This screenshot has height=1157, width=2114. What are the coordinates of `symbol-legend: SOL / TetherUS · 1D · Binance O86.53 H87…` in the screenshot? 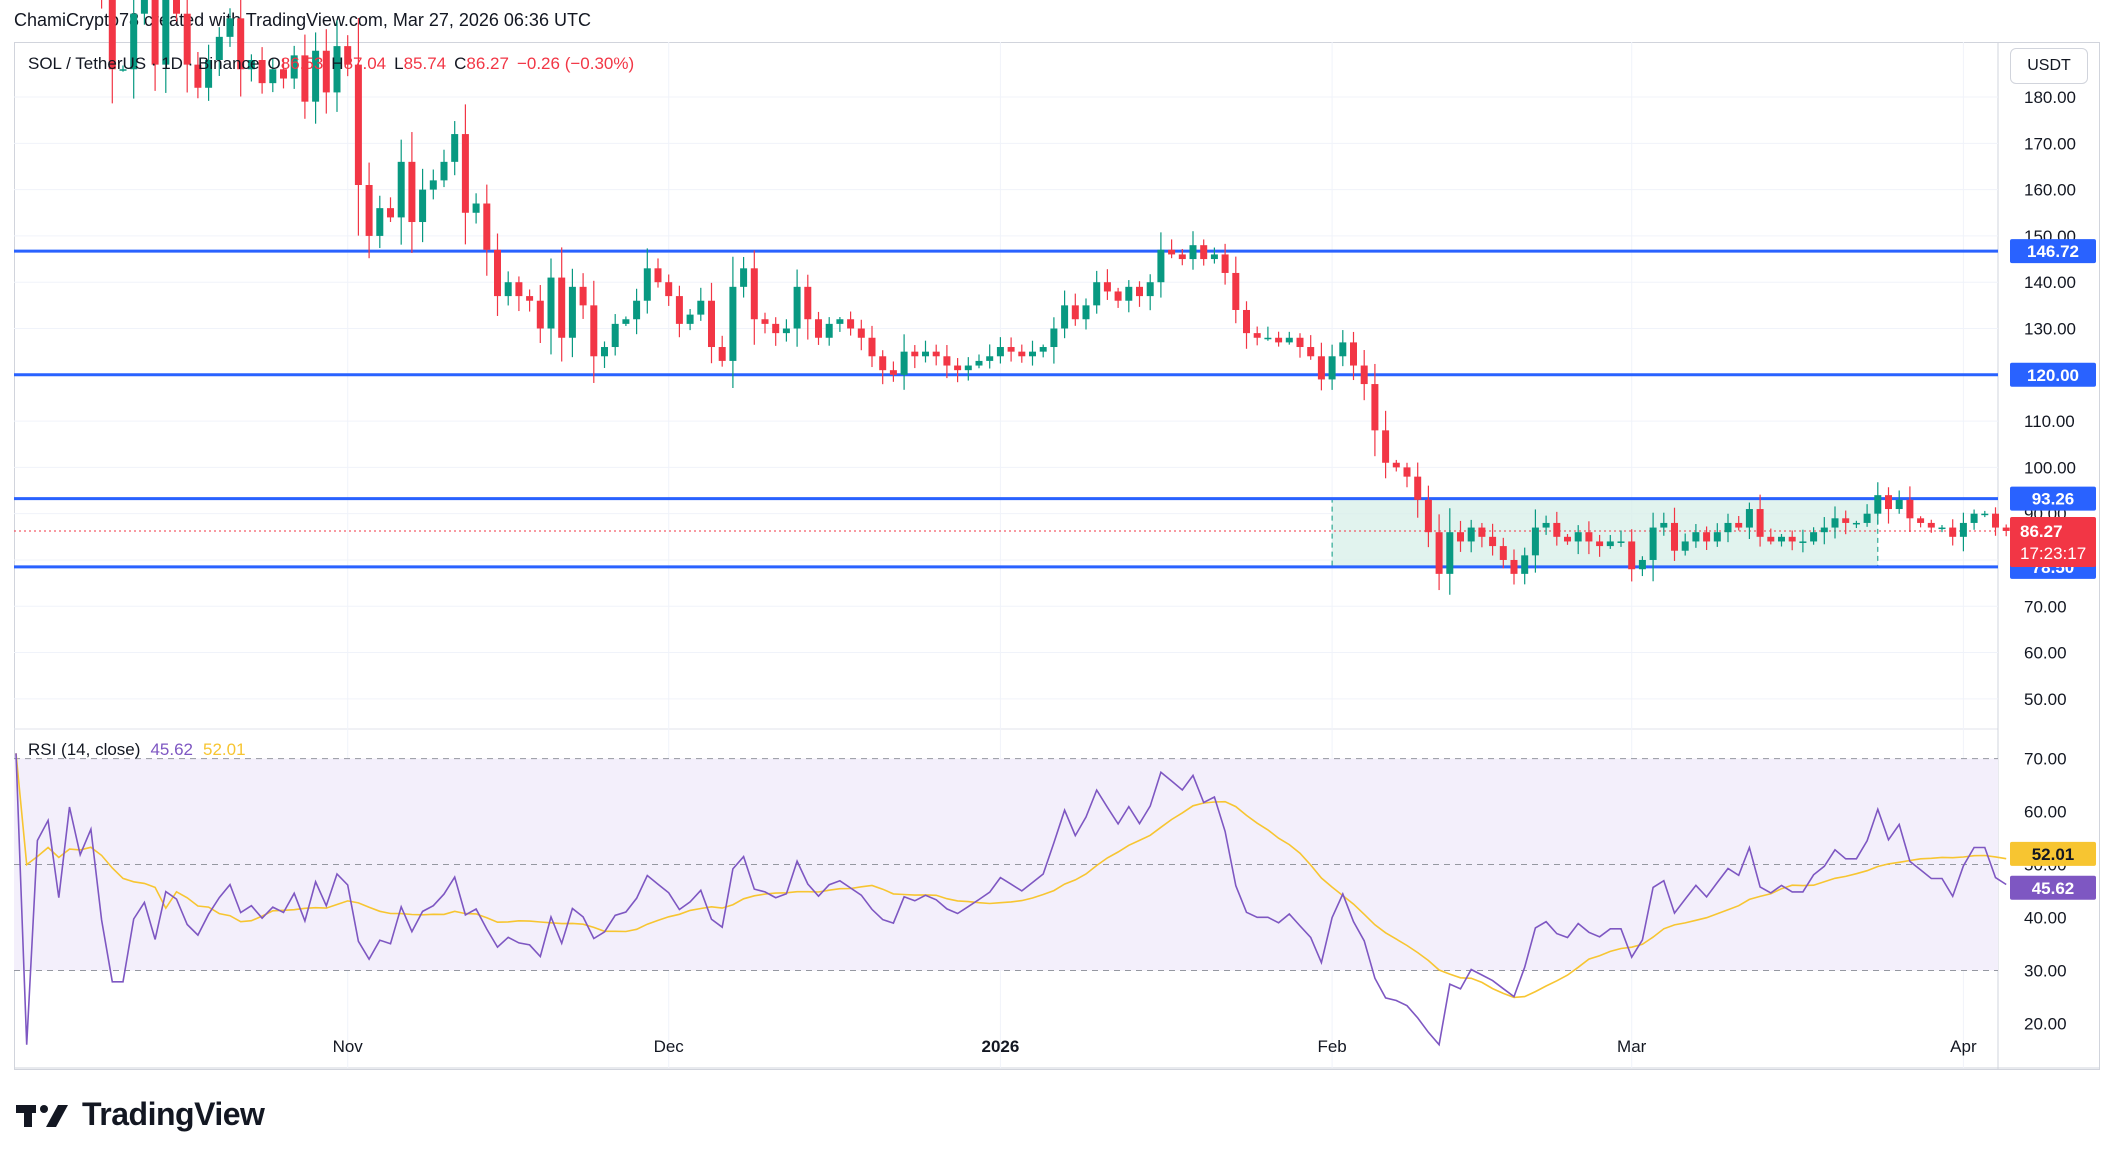 It's located at (331, 64).